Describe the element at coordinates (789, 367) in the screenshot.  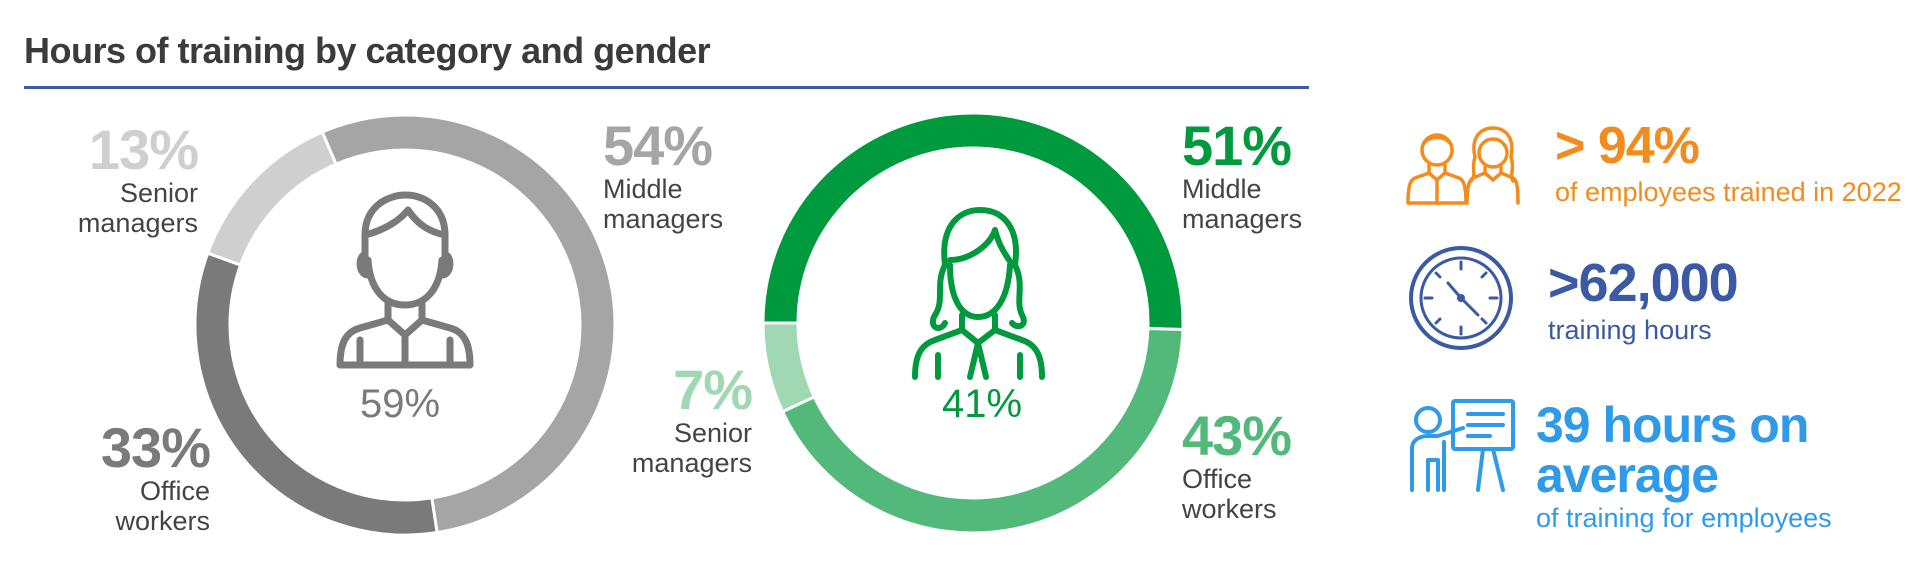
I see `women-slice-senior-managers` at that location.